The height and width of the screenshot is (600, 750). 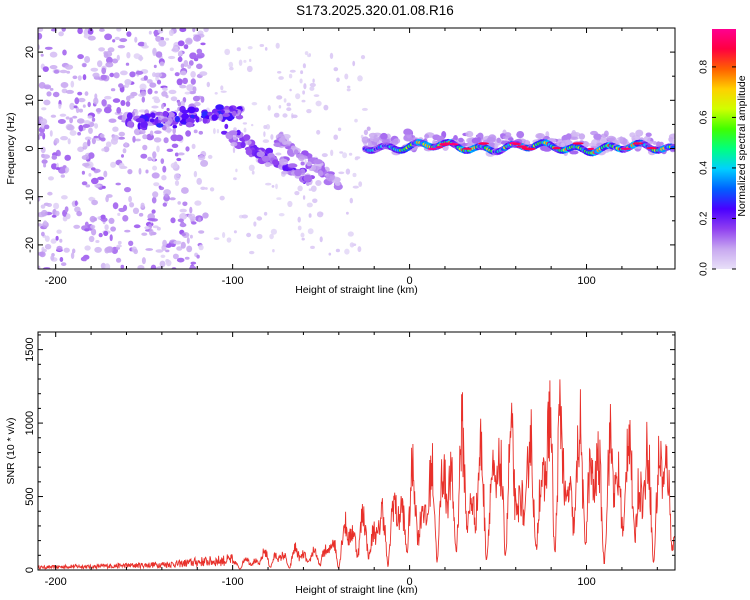 I want to click on colorbar-tick-label: 0.6, so click(x=704, y=117).